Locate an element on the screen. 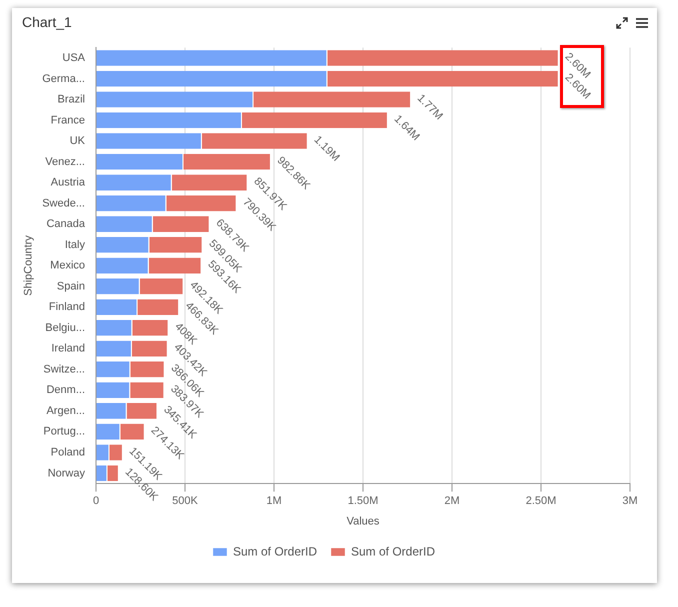 Image resolution: width=678 pixels, height=607 pixels. x-tick-label: 3M is located at coordinates (630, 501).